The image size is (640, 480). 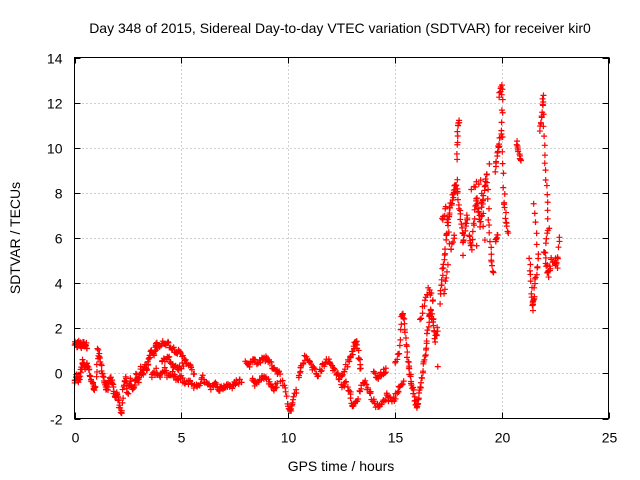 I want to click on y-axis-label: SDTVAR / TECUs, so click(x=15, y=238).